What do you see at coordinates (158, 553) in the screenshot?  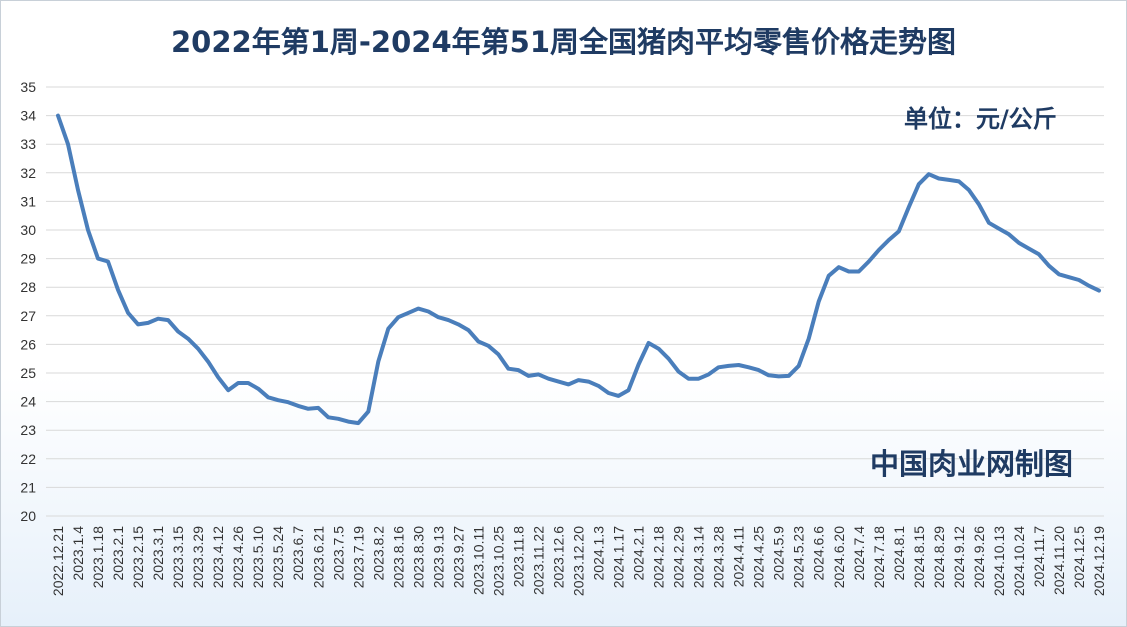 I see `x-tick-label: 2023.3.1` at bounding box center [158, 553].